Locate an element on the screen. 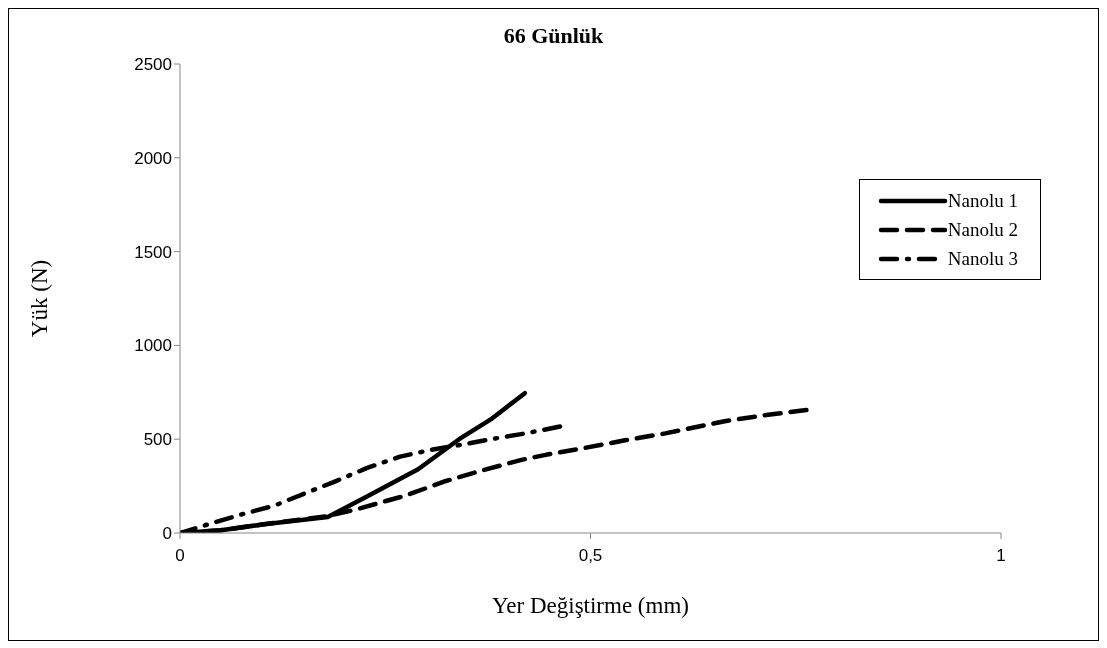 This screenshot has height=648, width=1107. y-axis-title: Yük (N) is located at coordinates (40, 298).